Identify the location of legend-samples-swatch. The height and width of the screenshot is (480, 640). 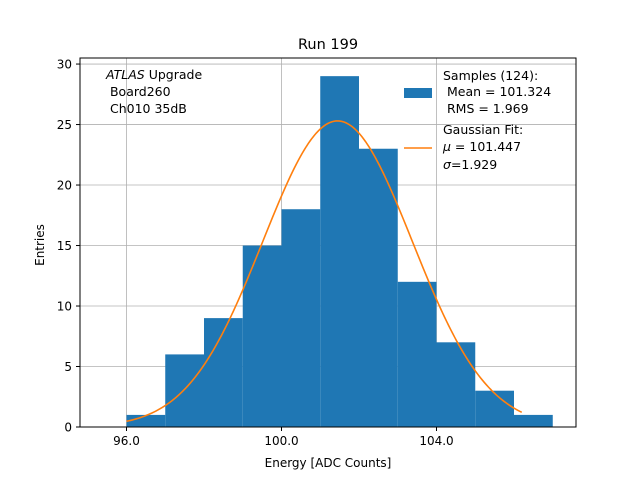
(418, 93).